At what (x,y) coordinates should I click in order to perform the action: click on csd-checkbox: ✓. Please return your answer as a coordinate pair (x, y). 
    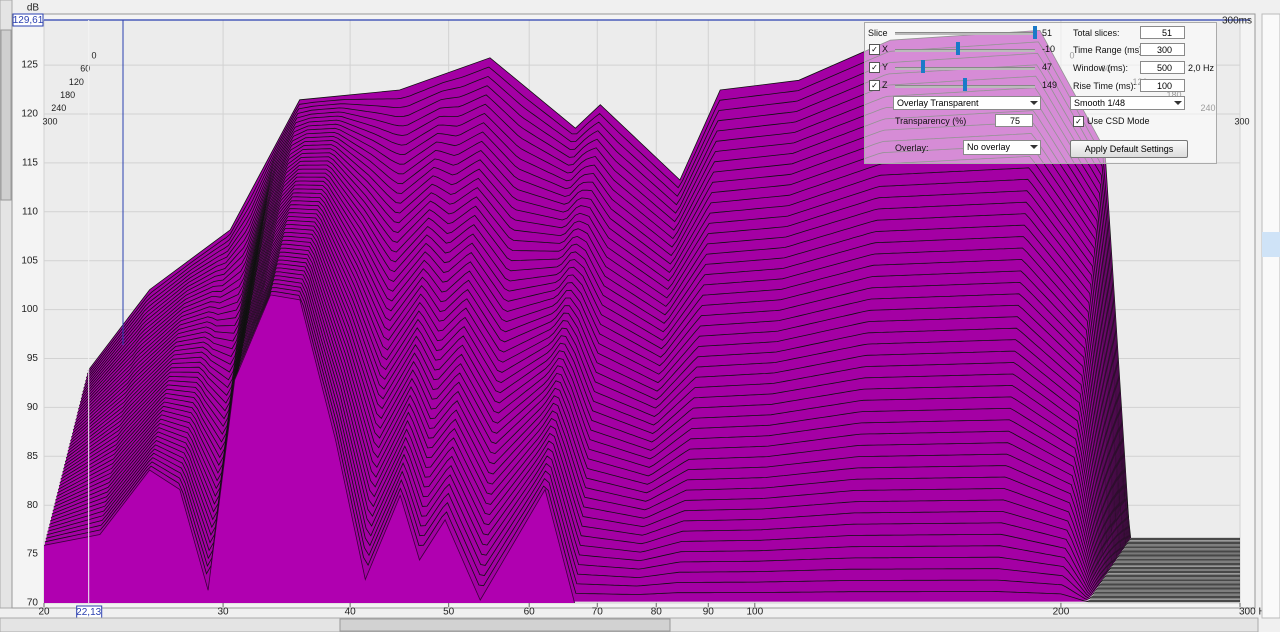
    Looking at the image, I should click on (1078, 121).